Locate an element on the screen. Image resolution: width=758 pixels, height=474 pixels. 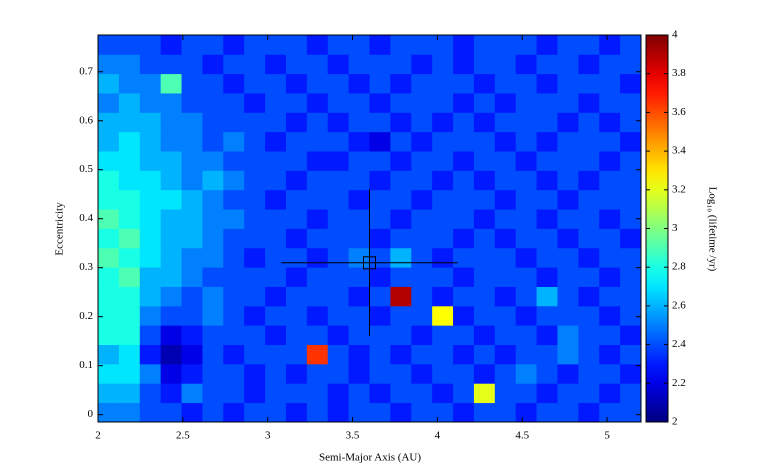
y-tick-label: 0.4 is located at coordinates (86, 218).